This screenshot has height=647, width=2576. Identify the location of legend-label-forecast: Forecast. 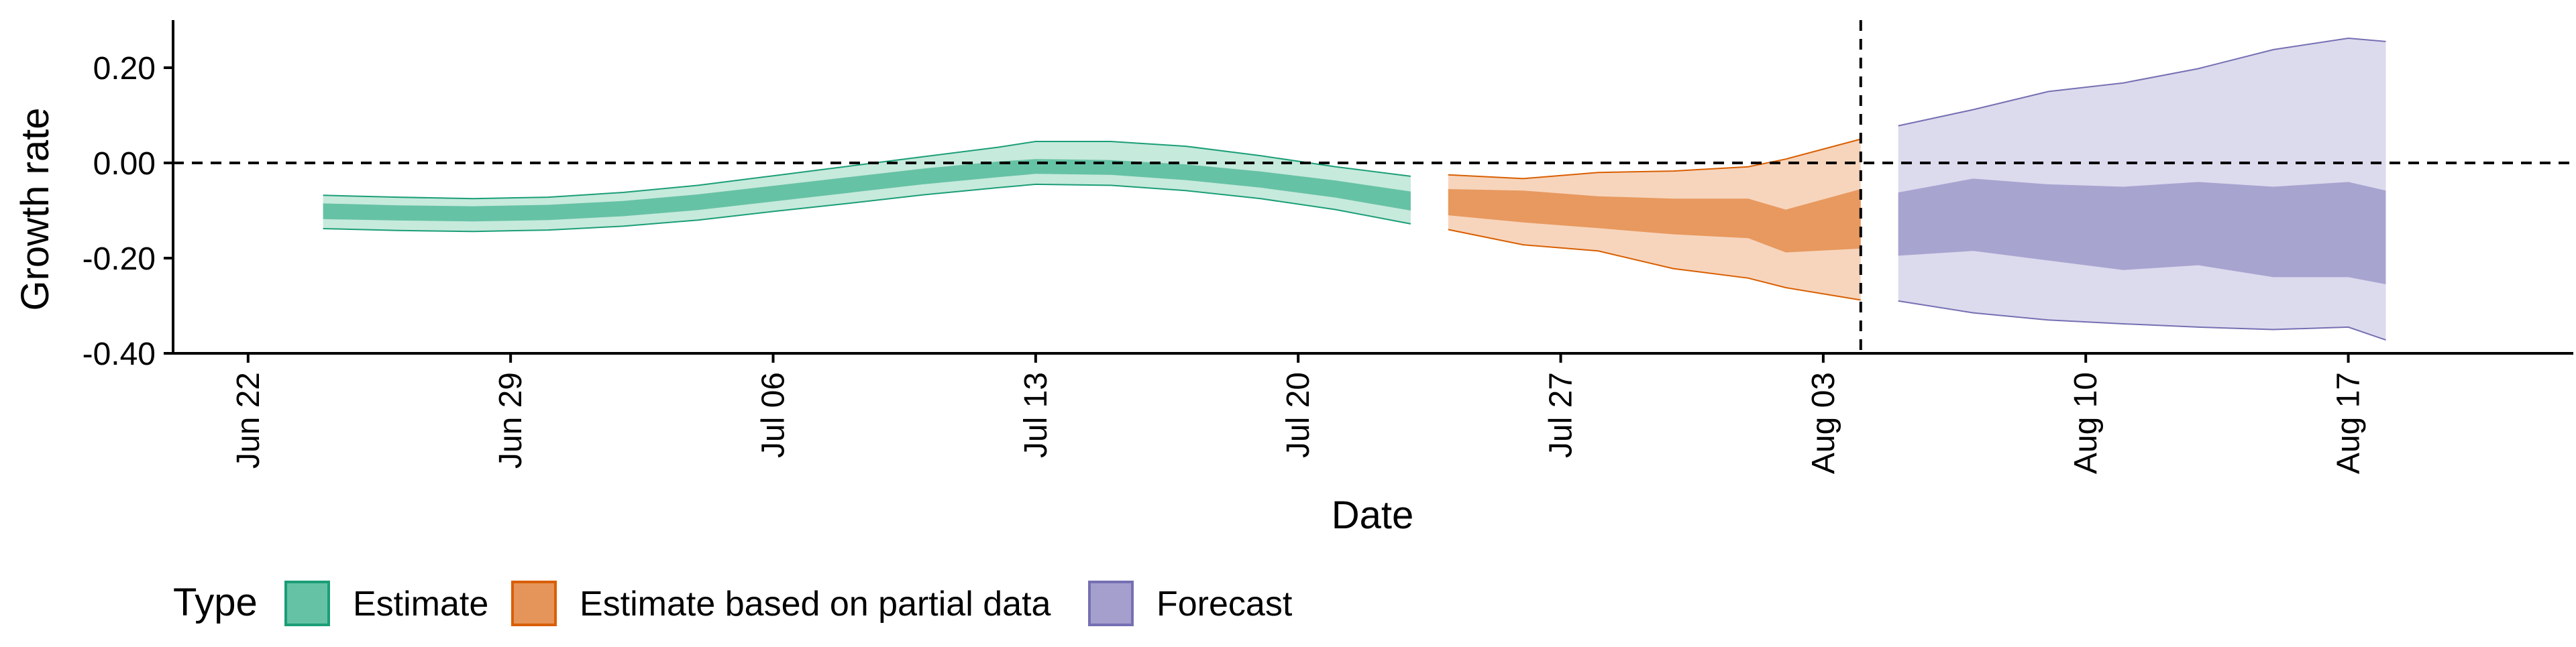
(1225, 604).